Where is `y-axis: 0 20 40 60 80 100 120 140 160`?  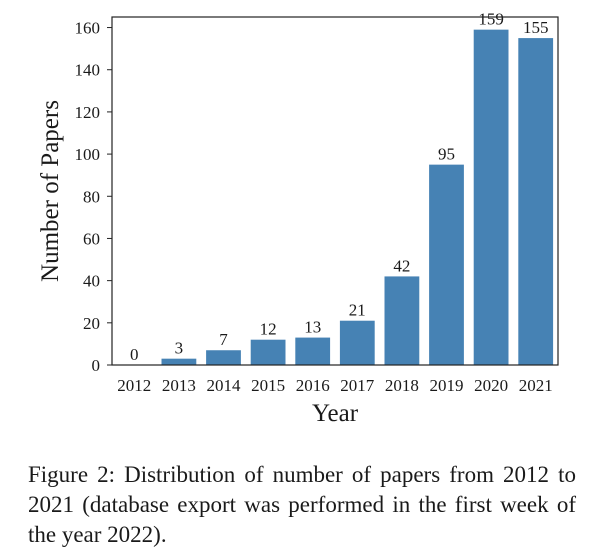 y-axis: 0 20 40 60 80 100 120 140 160 is located at coordinates (93, 197).